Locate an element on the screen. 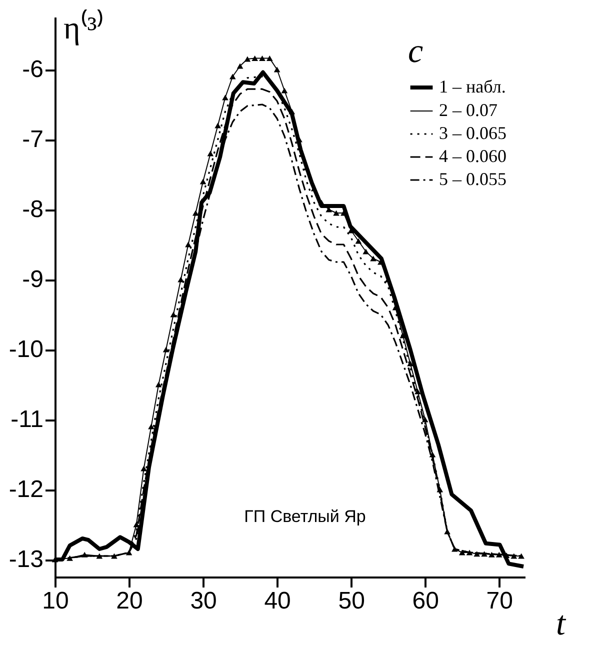  legend-title: c is located at coordinates (416, 51).